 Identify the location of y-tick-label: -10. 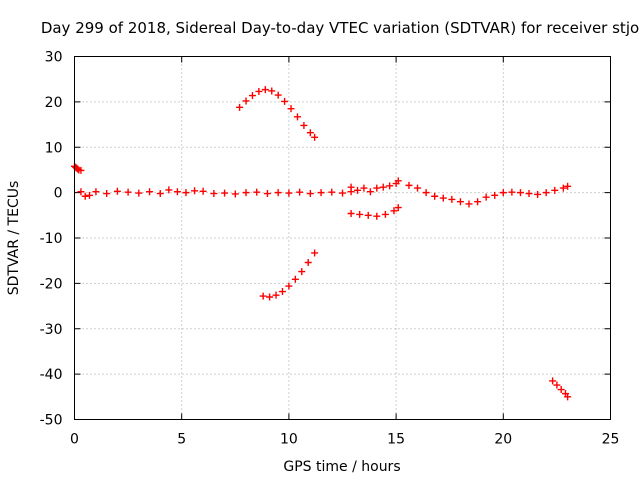
(51, 239).